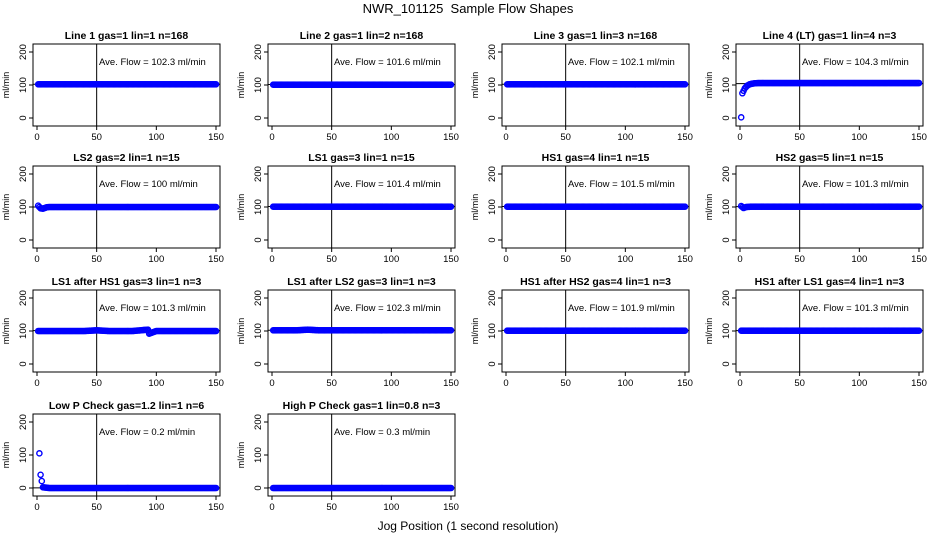 Image resolution: width=936 pixels, height=540 pixels. Describe the element at coordinates (596, 158) in the screenshot. I see `panel-title: HS1 gas=4 lin=1 n=15` at that location.